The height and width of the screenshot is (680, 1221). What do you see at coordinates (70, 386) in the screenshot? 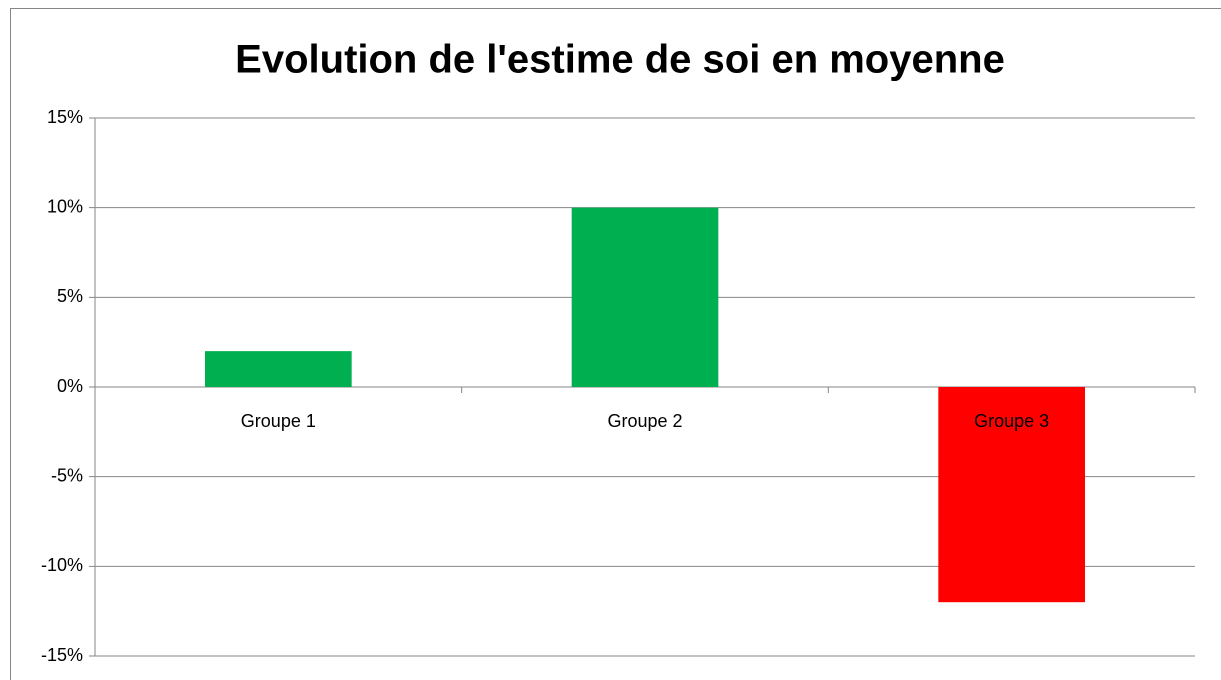
I see `y-tick-label: 0%` at bounding box center [70, 386].